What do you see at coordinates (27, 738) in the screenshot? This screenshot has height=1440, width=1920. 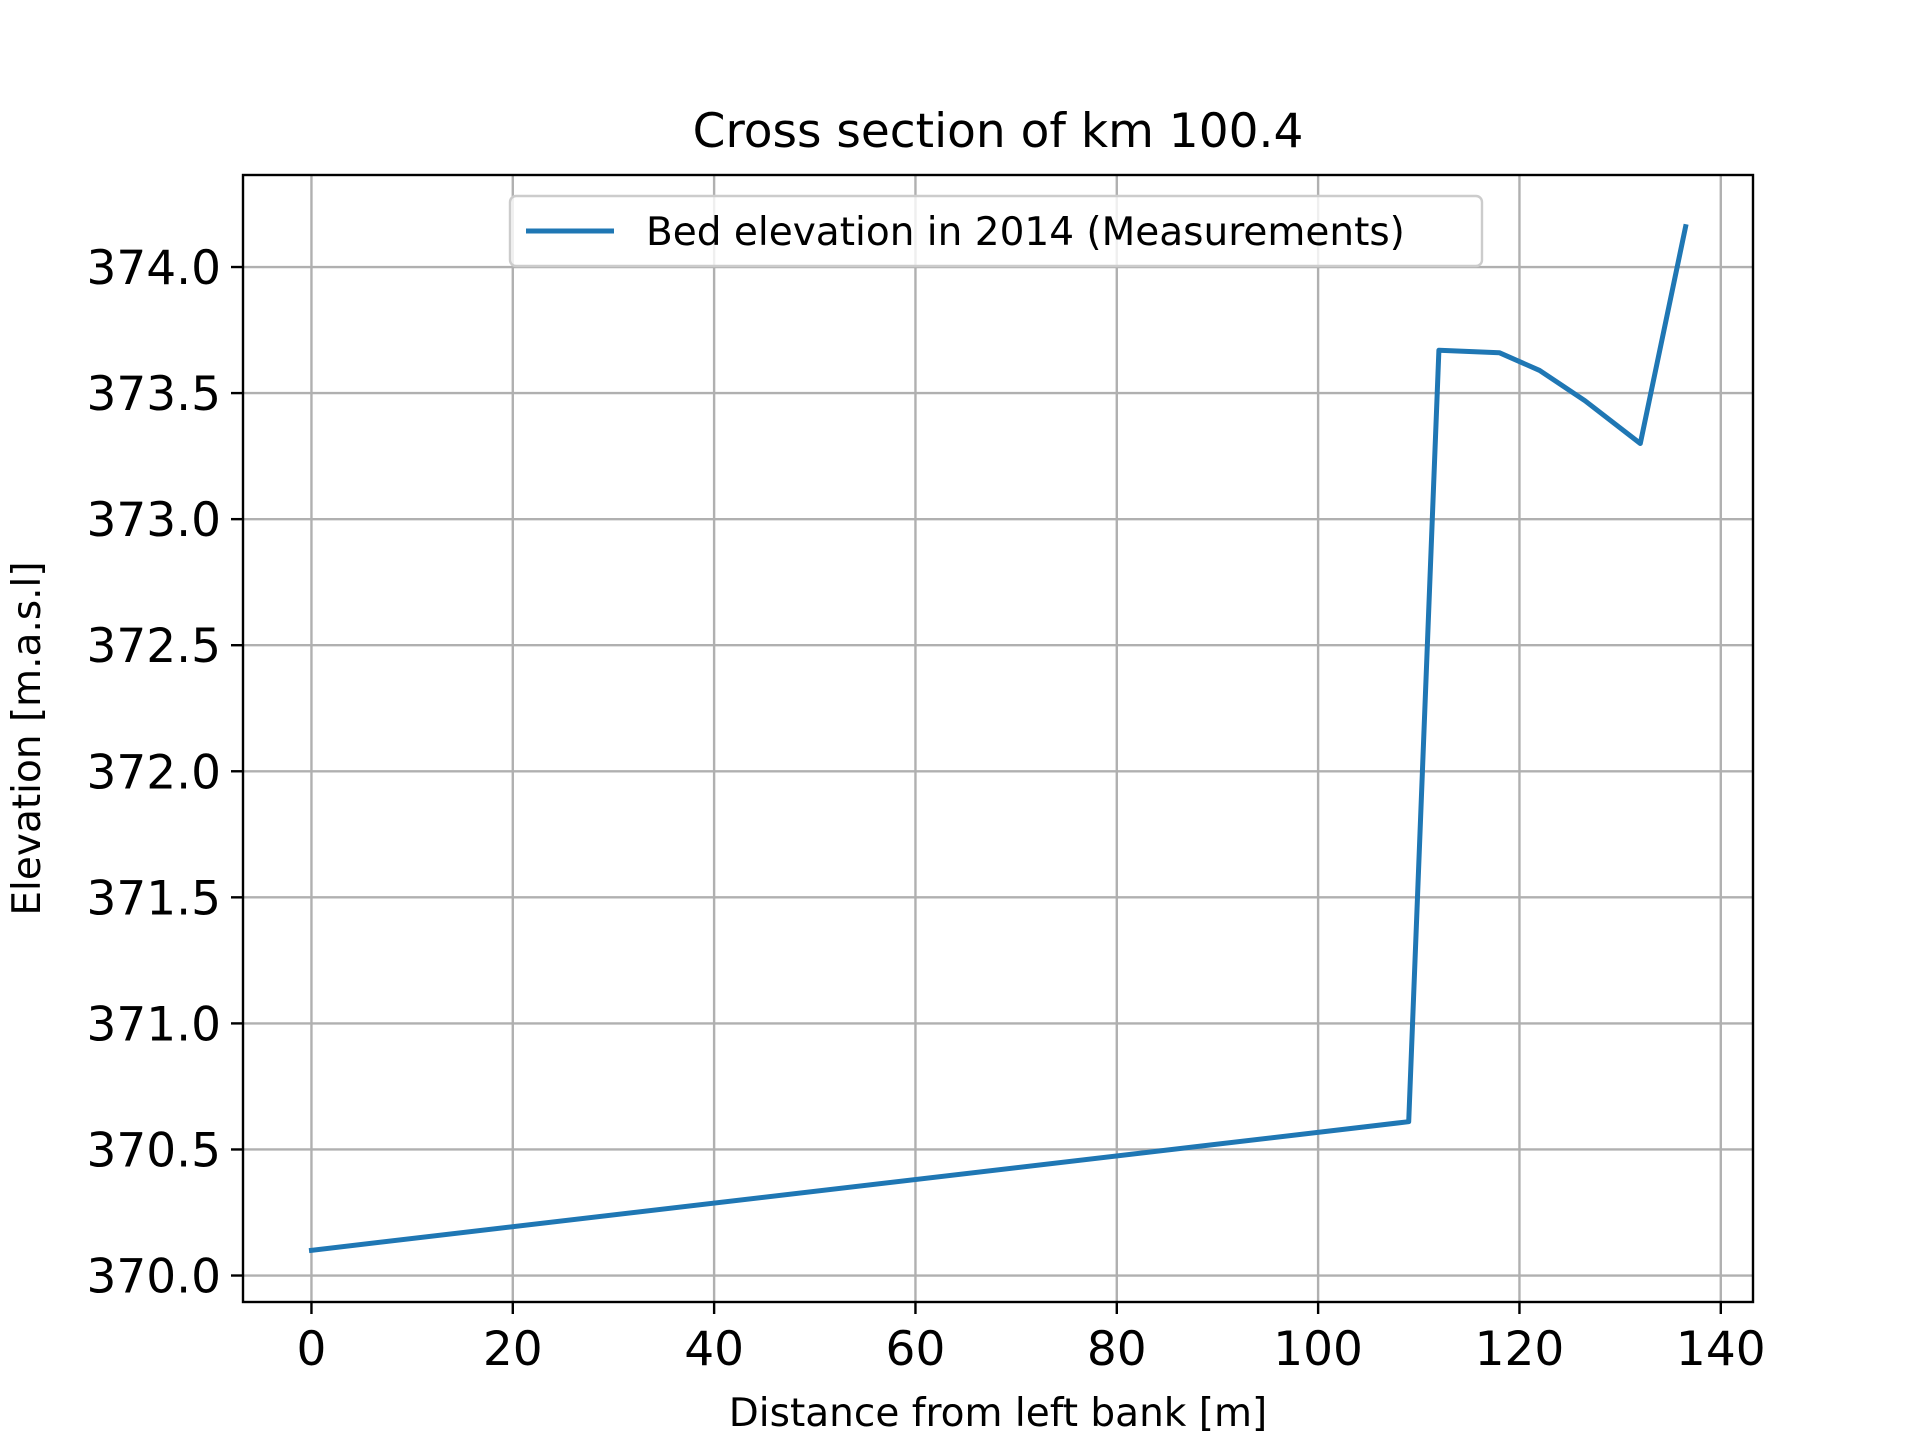 I see `y-axis-label: Elevation [m.a.s.l]` at bounding box center [27, 738].